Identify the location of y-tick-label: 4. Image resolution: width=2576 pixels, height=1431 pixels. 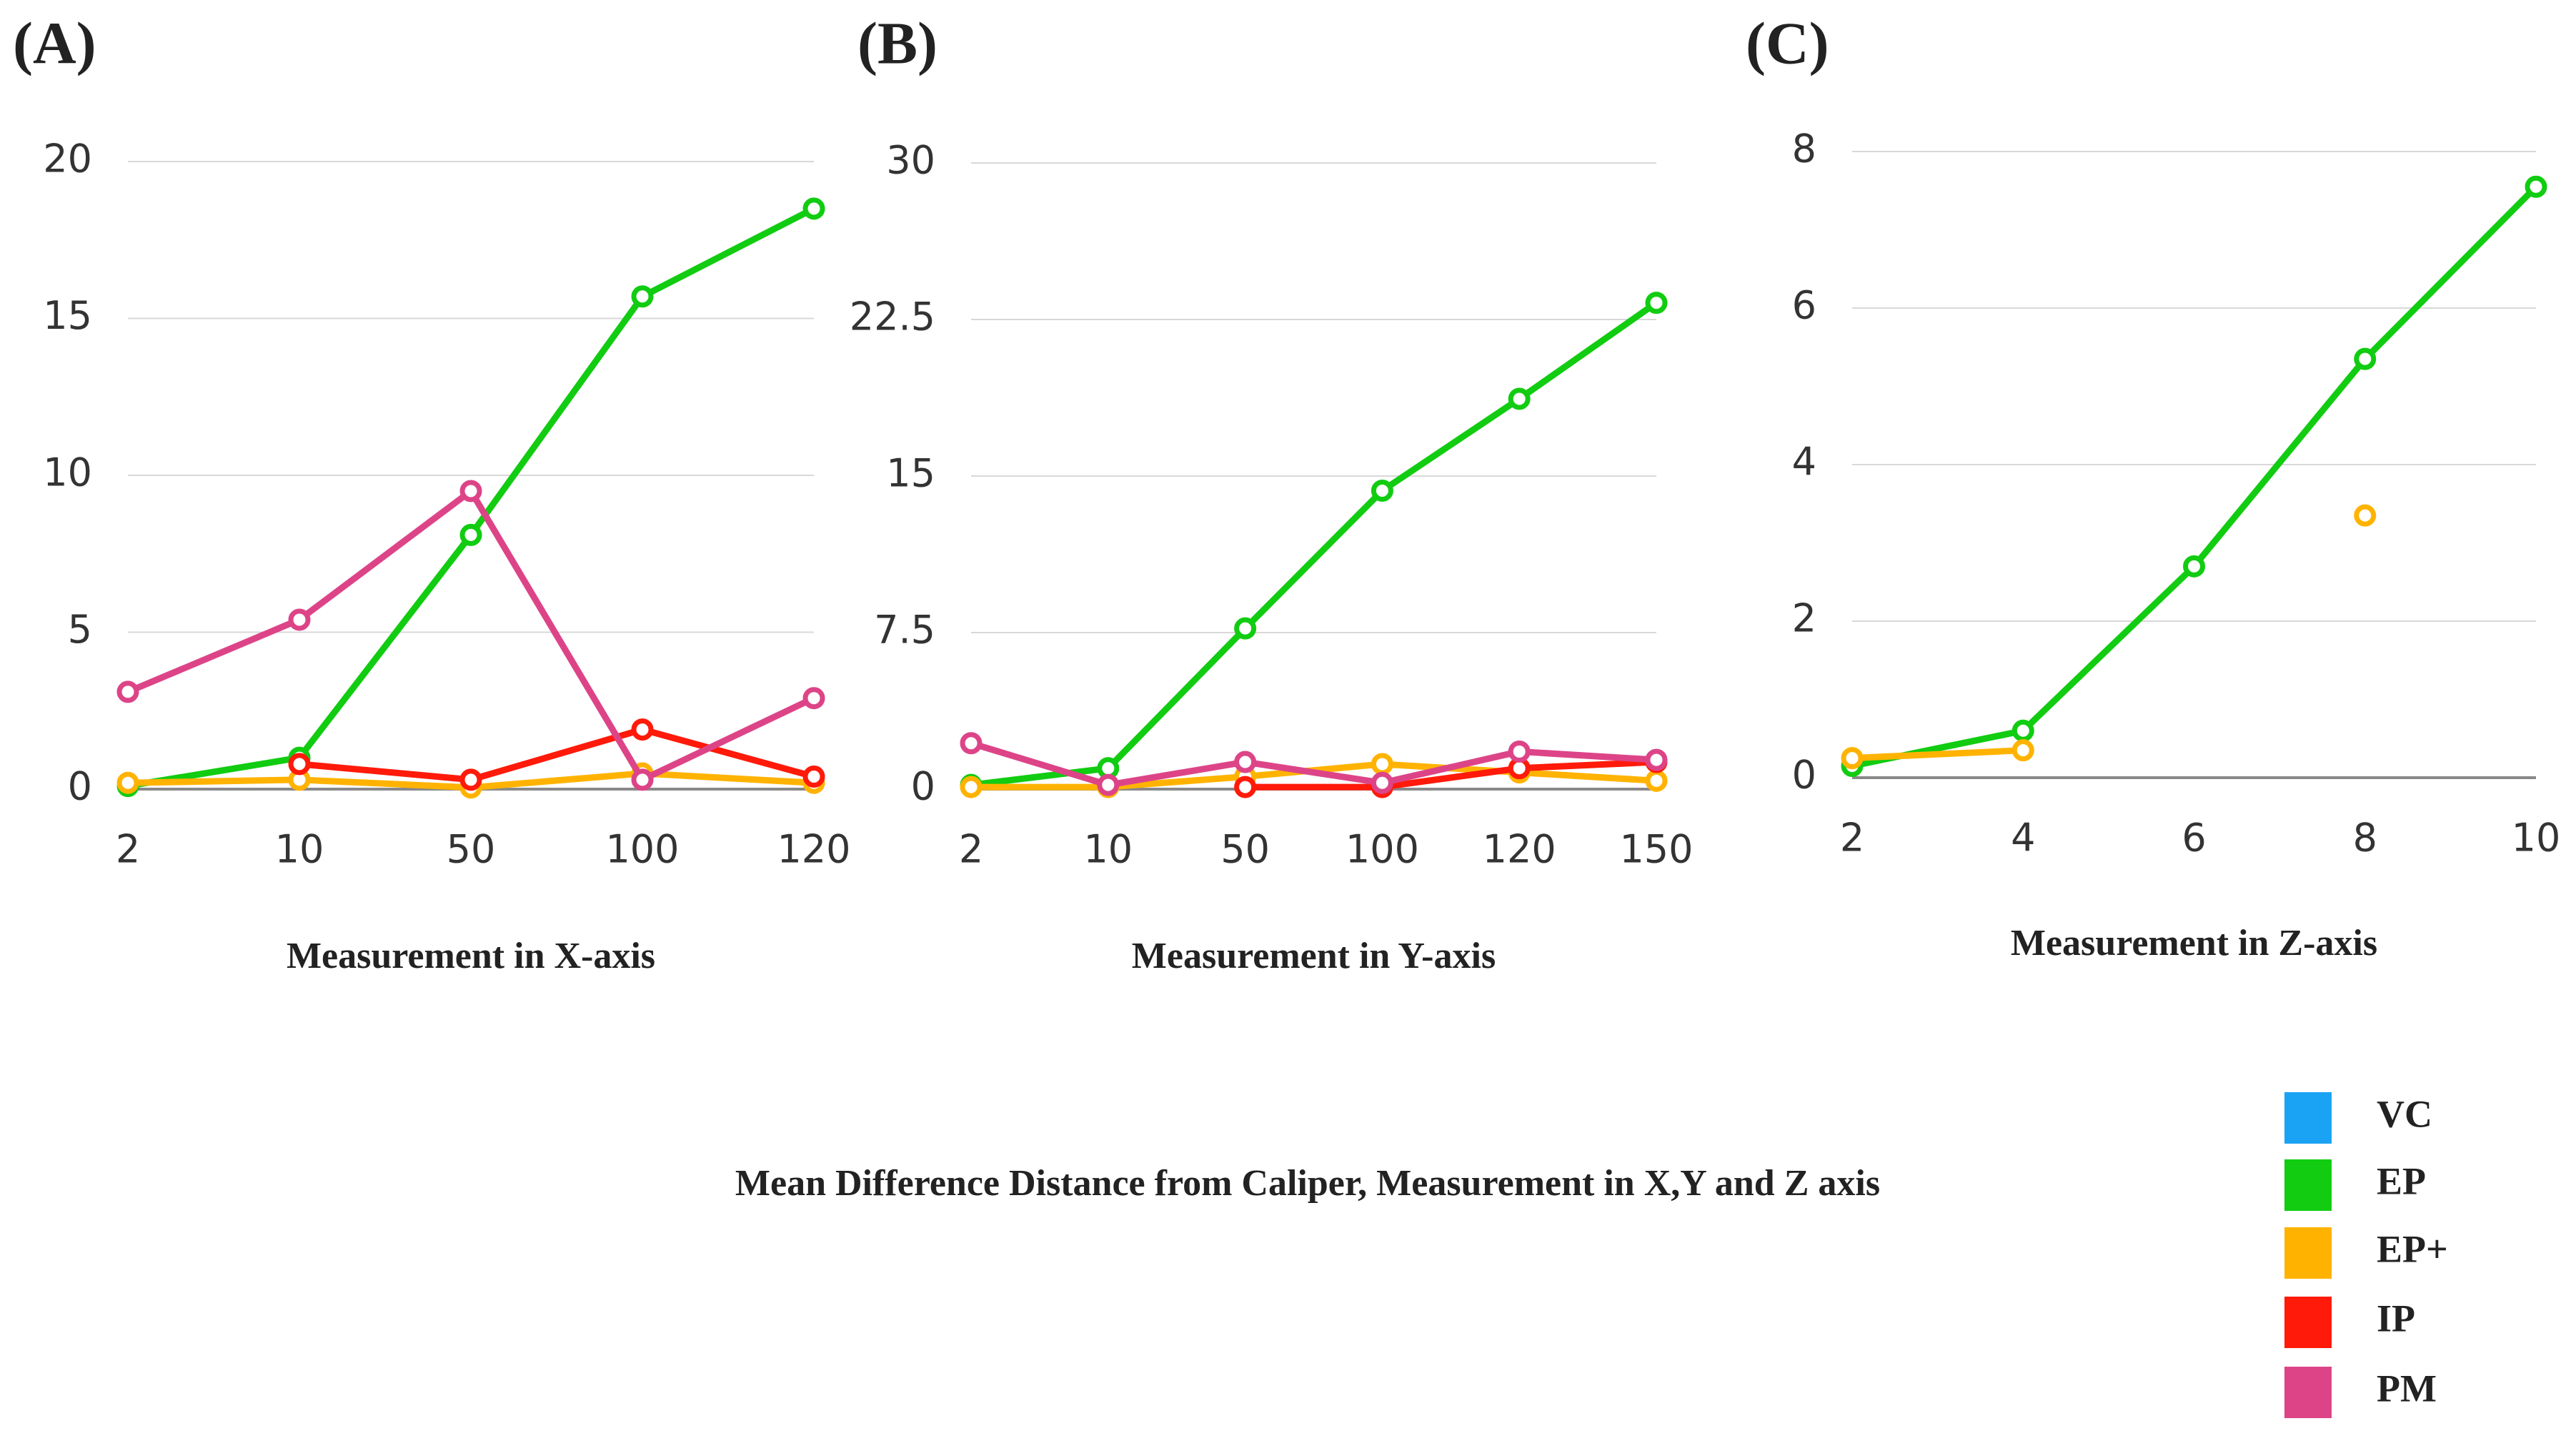
(1804, 463).